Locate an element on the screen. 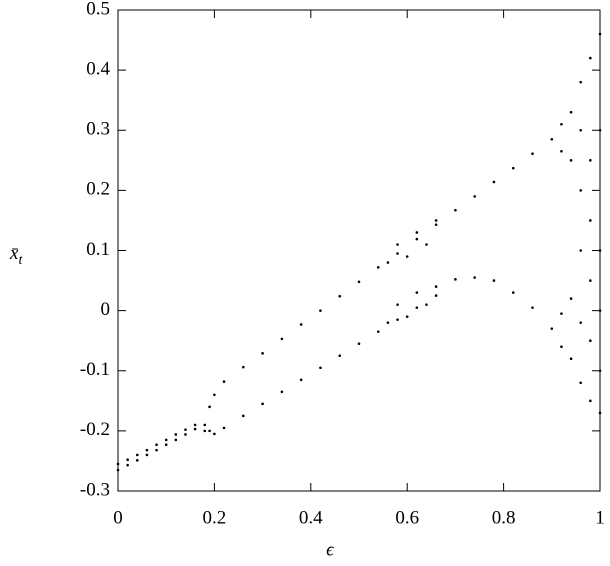  y-axis-label: x̄t is located at coordinates (16, 255).